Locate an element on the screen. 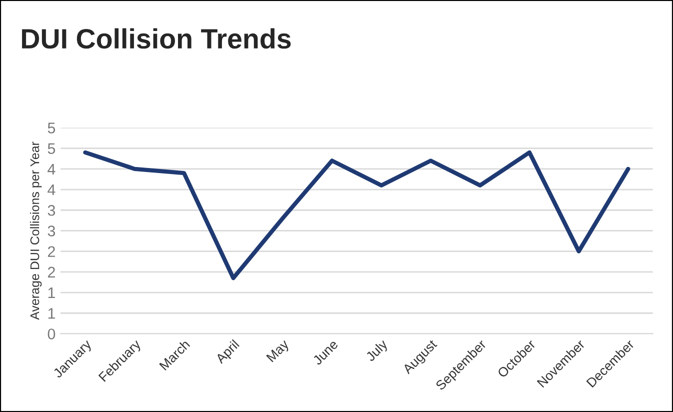 Image resolution: width=673 pixels, height=412 pixels. chart-title: DUI Collision Trends is located at coordinates (156, 38).